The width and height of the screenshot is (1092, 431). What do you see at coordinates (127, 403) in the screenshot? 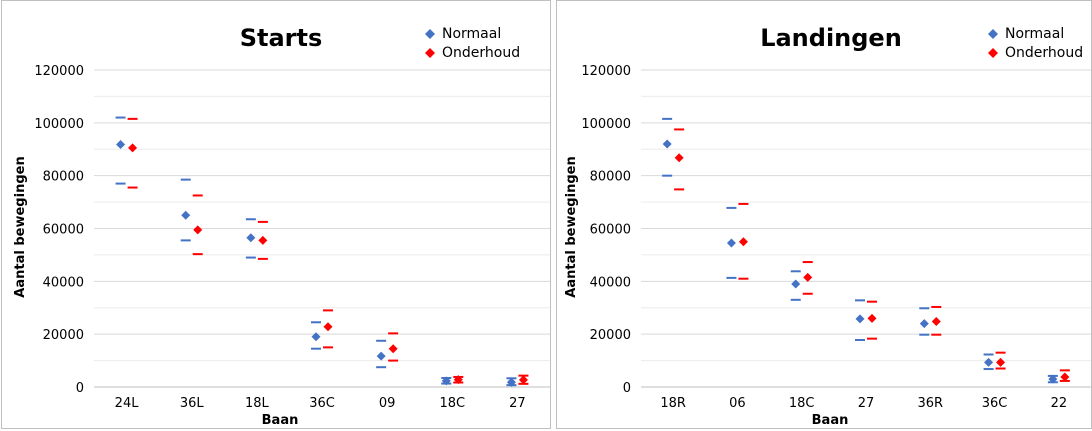
I see `x-tick-label: 24L` at bounding box center [127, 403].